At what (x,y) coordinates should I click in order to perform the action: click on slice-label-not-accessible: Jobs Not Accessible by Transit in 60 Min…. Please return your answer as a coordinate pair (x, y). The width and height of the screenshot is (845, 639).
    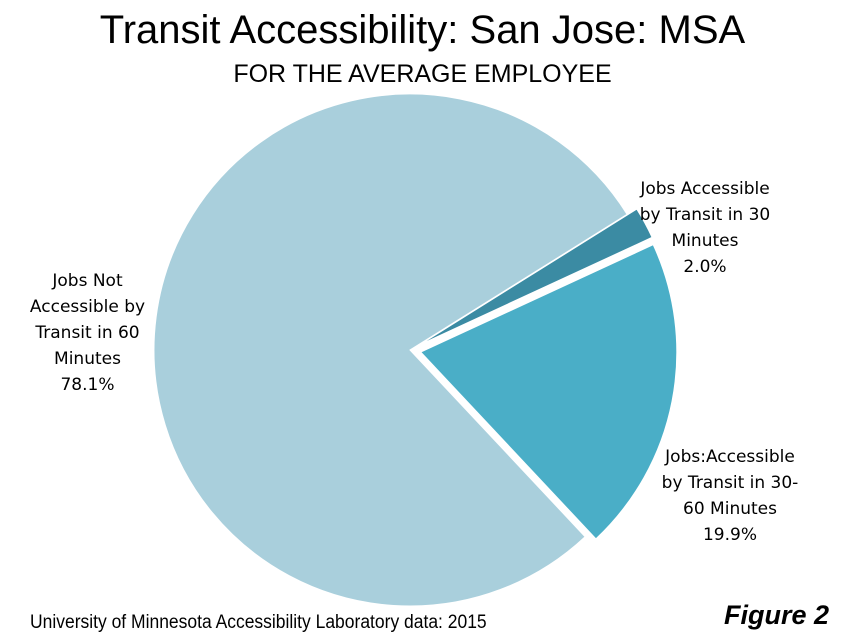
    Looking at the image, I should click on (87, 333).